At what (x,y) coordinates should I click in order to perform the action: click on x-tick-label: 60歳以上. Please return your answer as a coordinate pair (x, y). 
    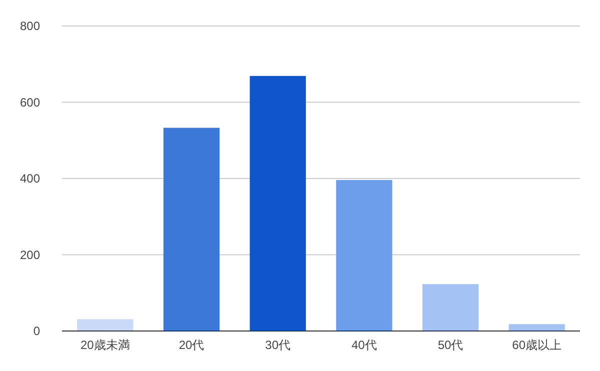
    Looking at the image, I should click on (537, 345).